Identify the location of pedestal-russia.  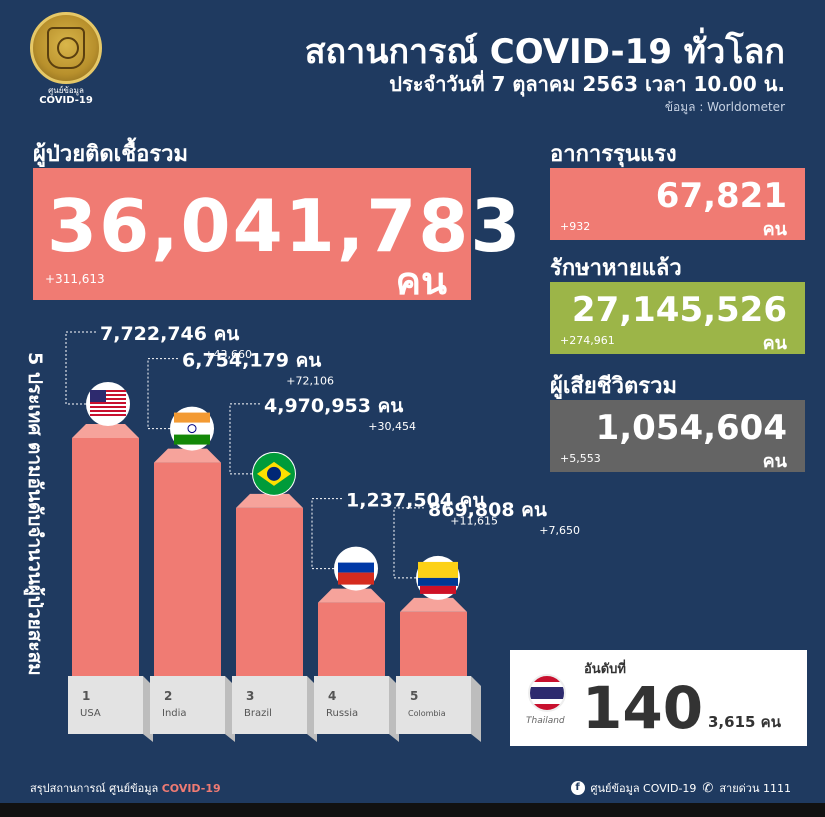
(351, 705).